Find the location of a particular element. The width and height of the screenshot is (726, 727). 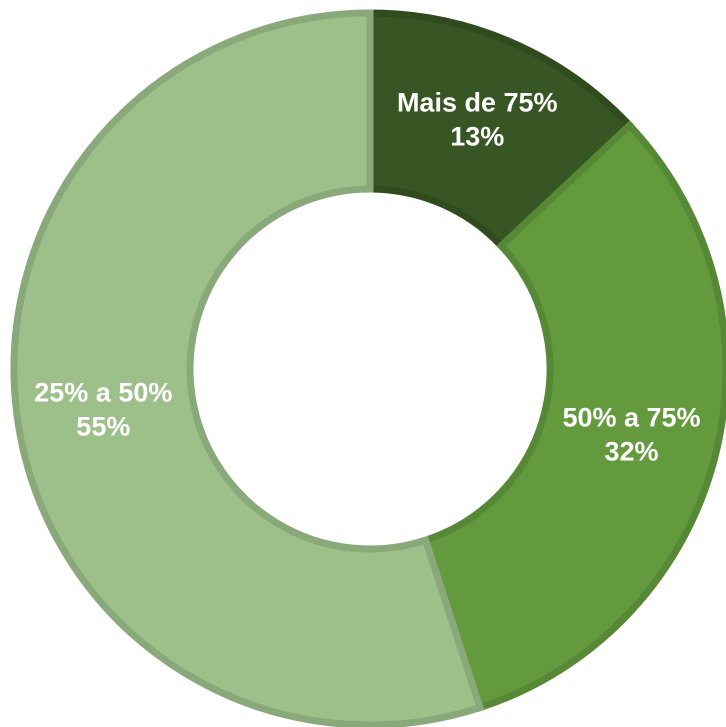

slice-label: Mais de 75% is located at coordinates (477, 102).